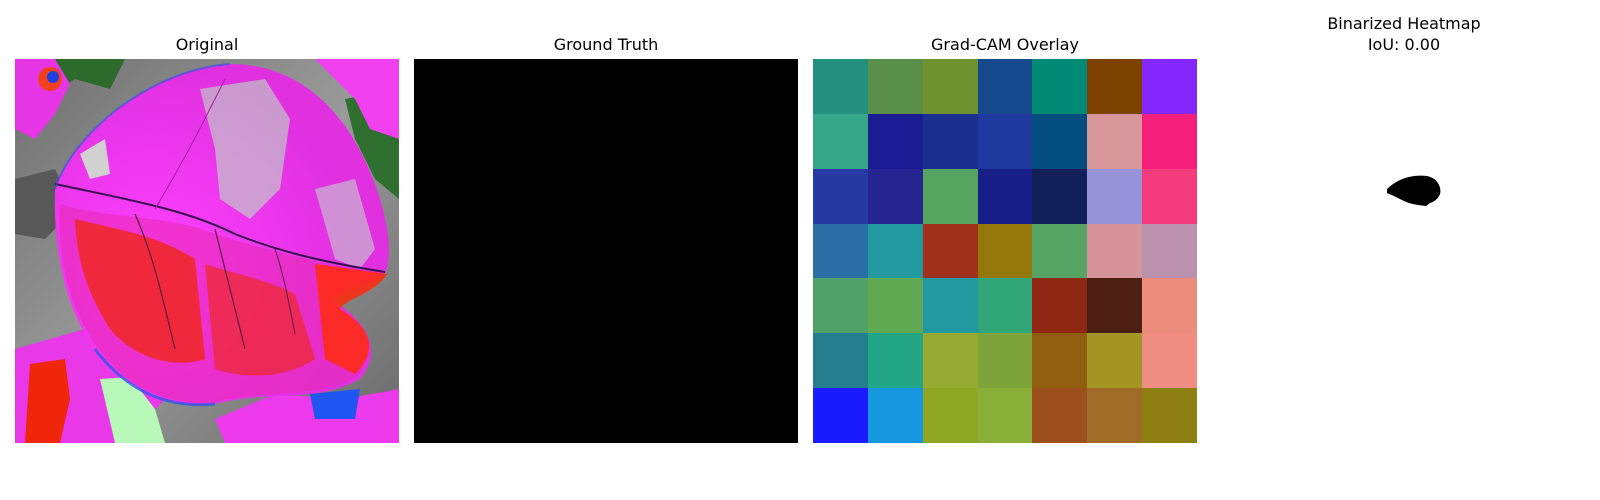 The height and width of the screenshot is (500, 1600). Describe the element at coordinates (1414, 190) in the screenshot. I see `binarized-blob` at that location.